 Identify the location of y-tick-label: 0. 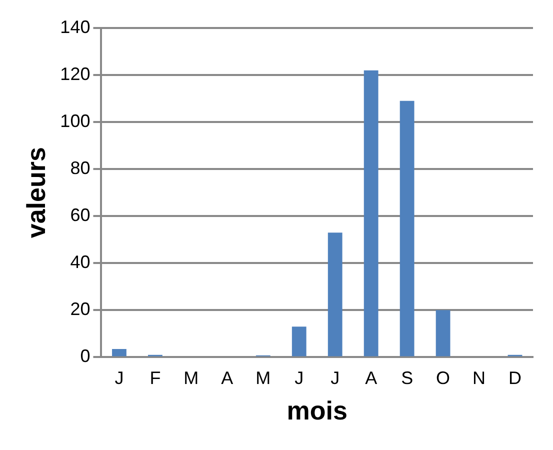
(85, 356).